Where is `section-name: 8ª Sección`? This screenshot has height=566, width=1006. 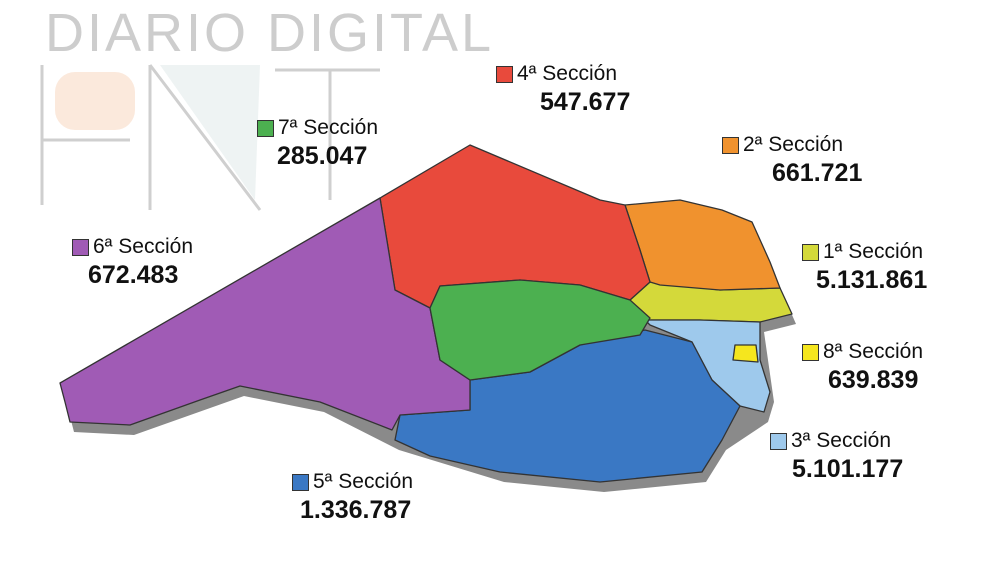
section-name: 8ª Sección is located at coordinates (873, 351).